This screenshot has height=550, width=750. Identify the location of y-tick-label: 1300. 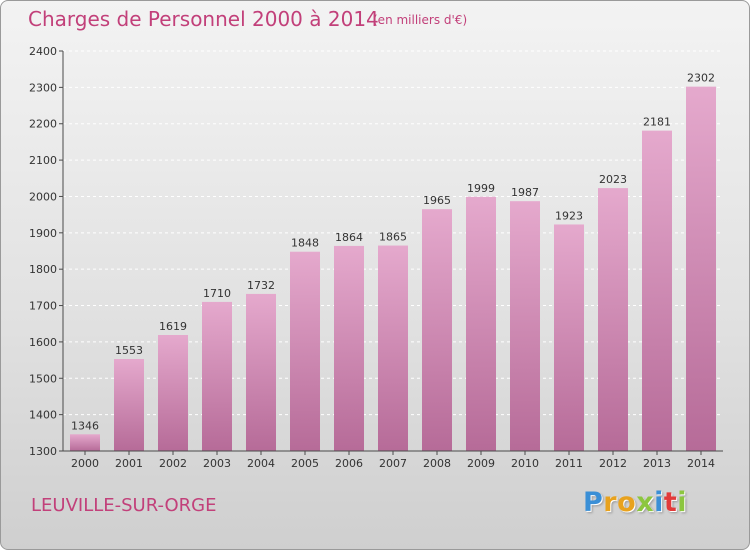
(43, 451).